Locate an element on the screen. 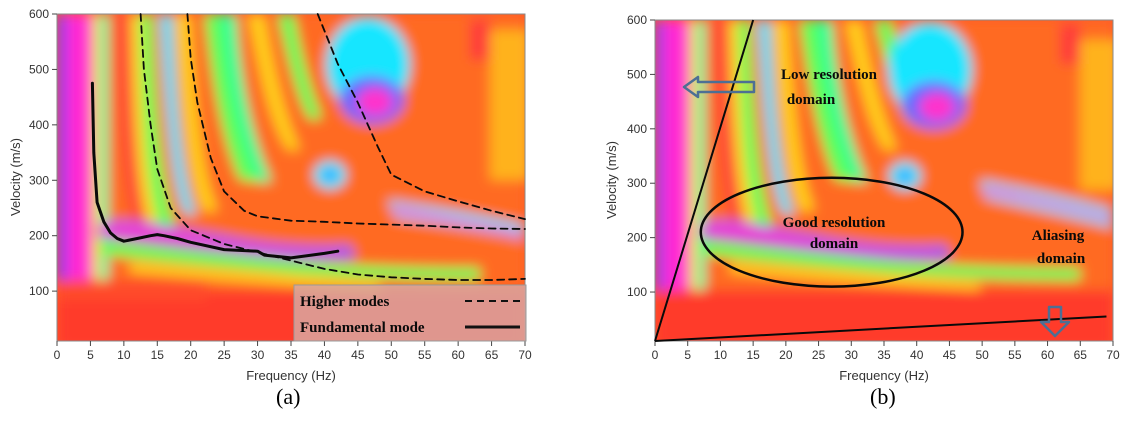  annotation-low-resolution: Low resolution is located at coordinates (829, 75).